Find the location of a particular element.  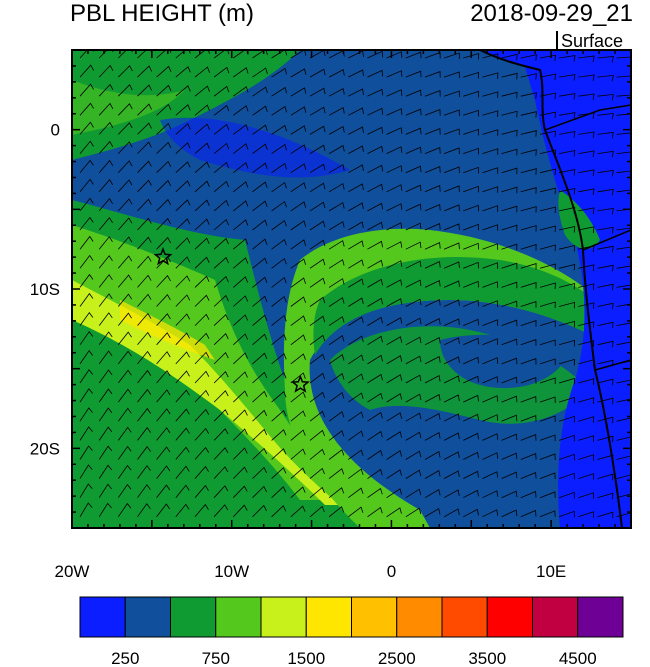

colorbar-label: 3500 is located at coordinates (487, 658).